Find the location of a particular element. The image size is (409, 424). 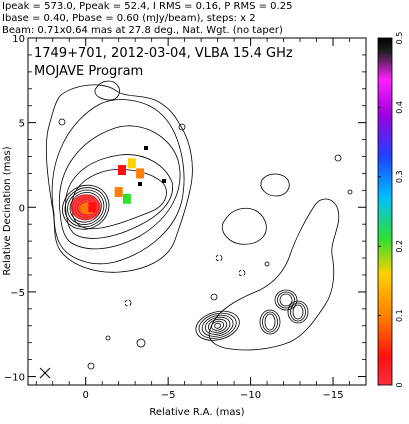

outer-contour is located at coordinates (107, 90).